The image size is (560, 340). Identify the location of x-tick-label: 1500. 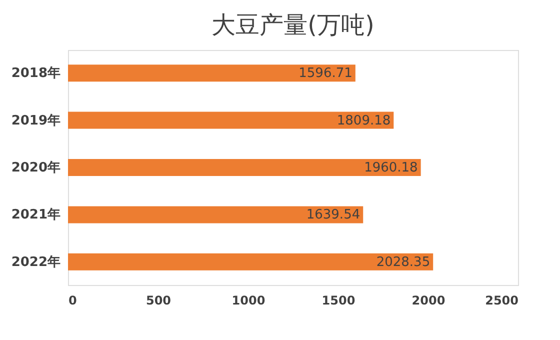
(339, 301).